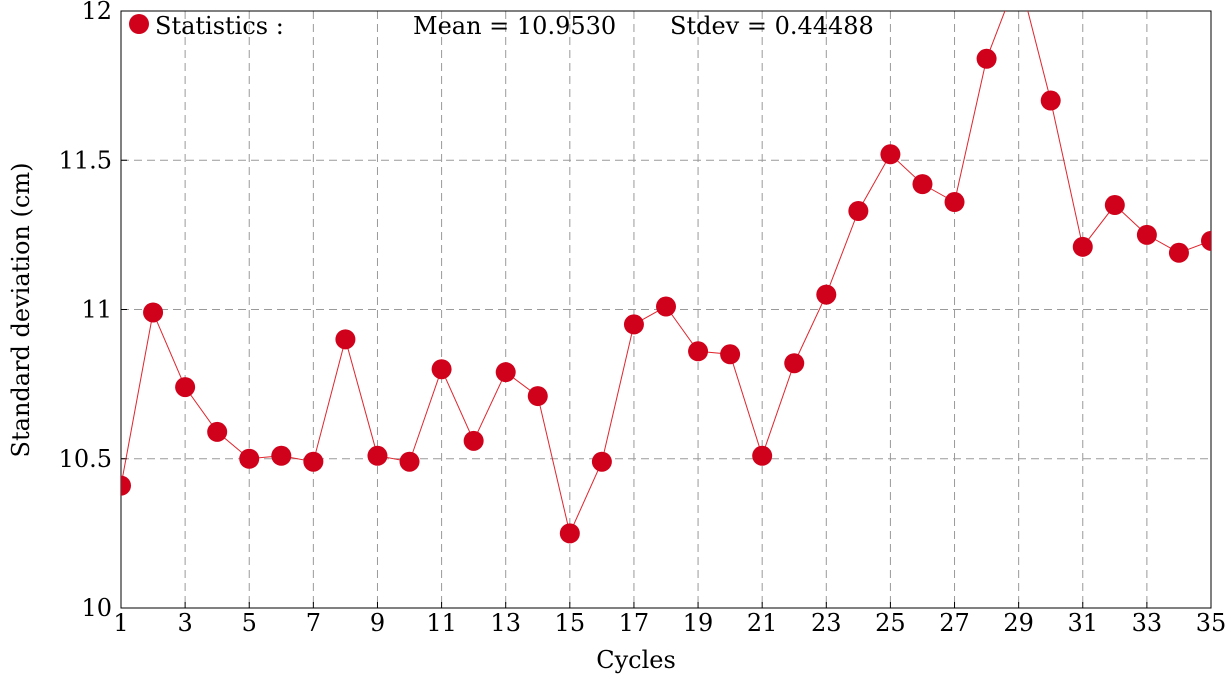 Image resolution: width=1231 pixels, height=678 pixels. What do you see at coordinates (184, 623) in the screenshot?
I see `x-tick-label: 3` at bounding box center [184, 623].